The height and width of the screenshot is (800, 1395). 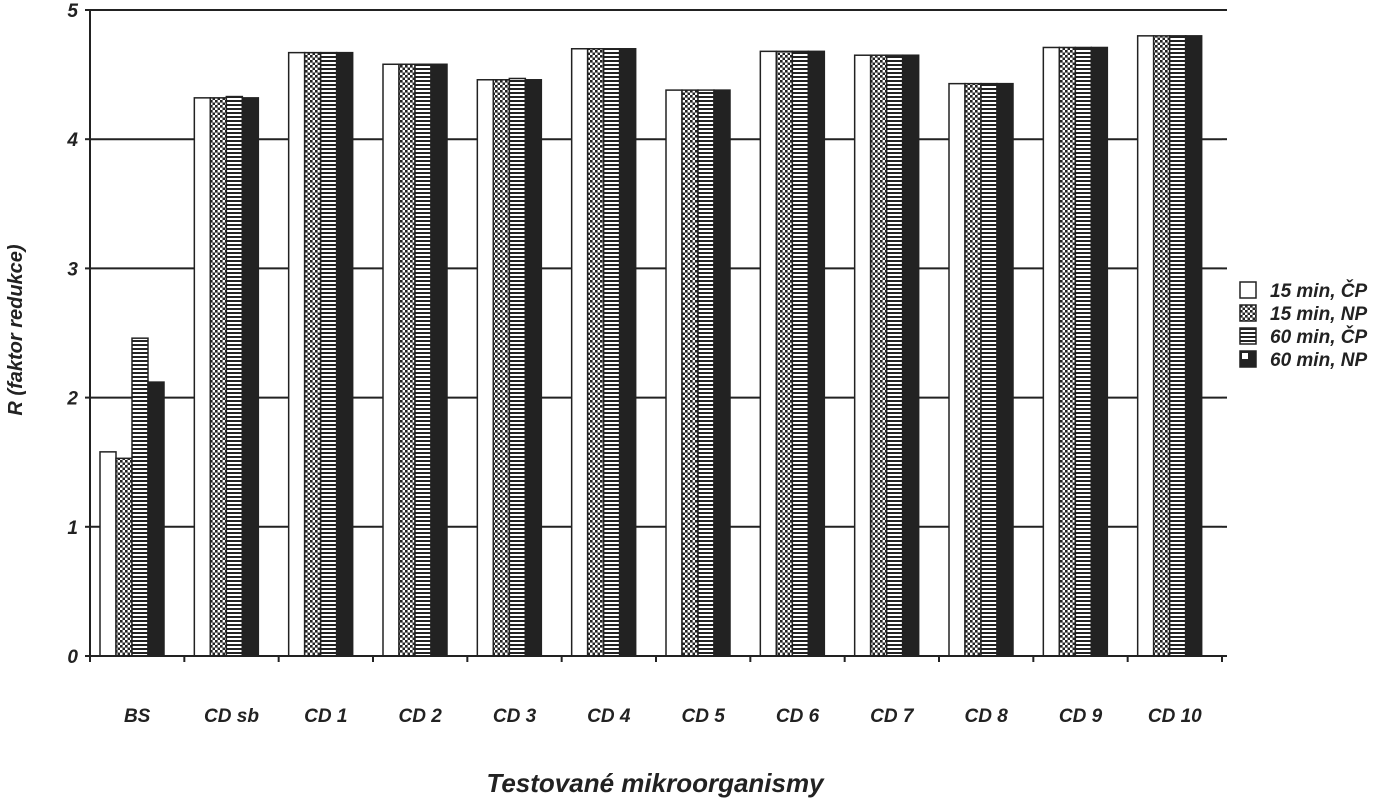 I want to click on bar-cd-7-s4, so click(x=910, y=355).